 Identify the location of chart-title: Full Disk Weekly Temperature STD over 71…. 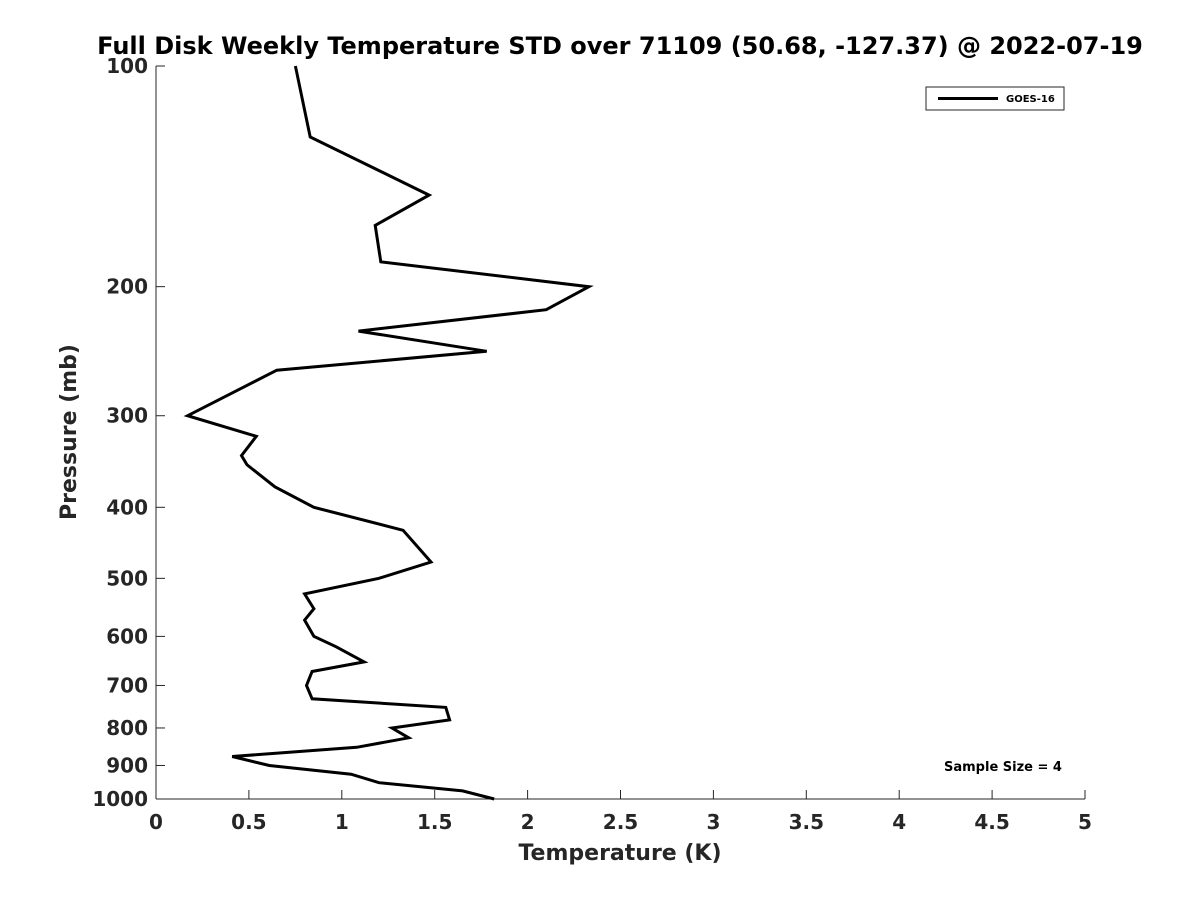
(620, 46).